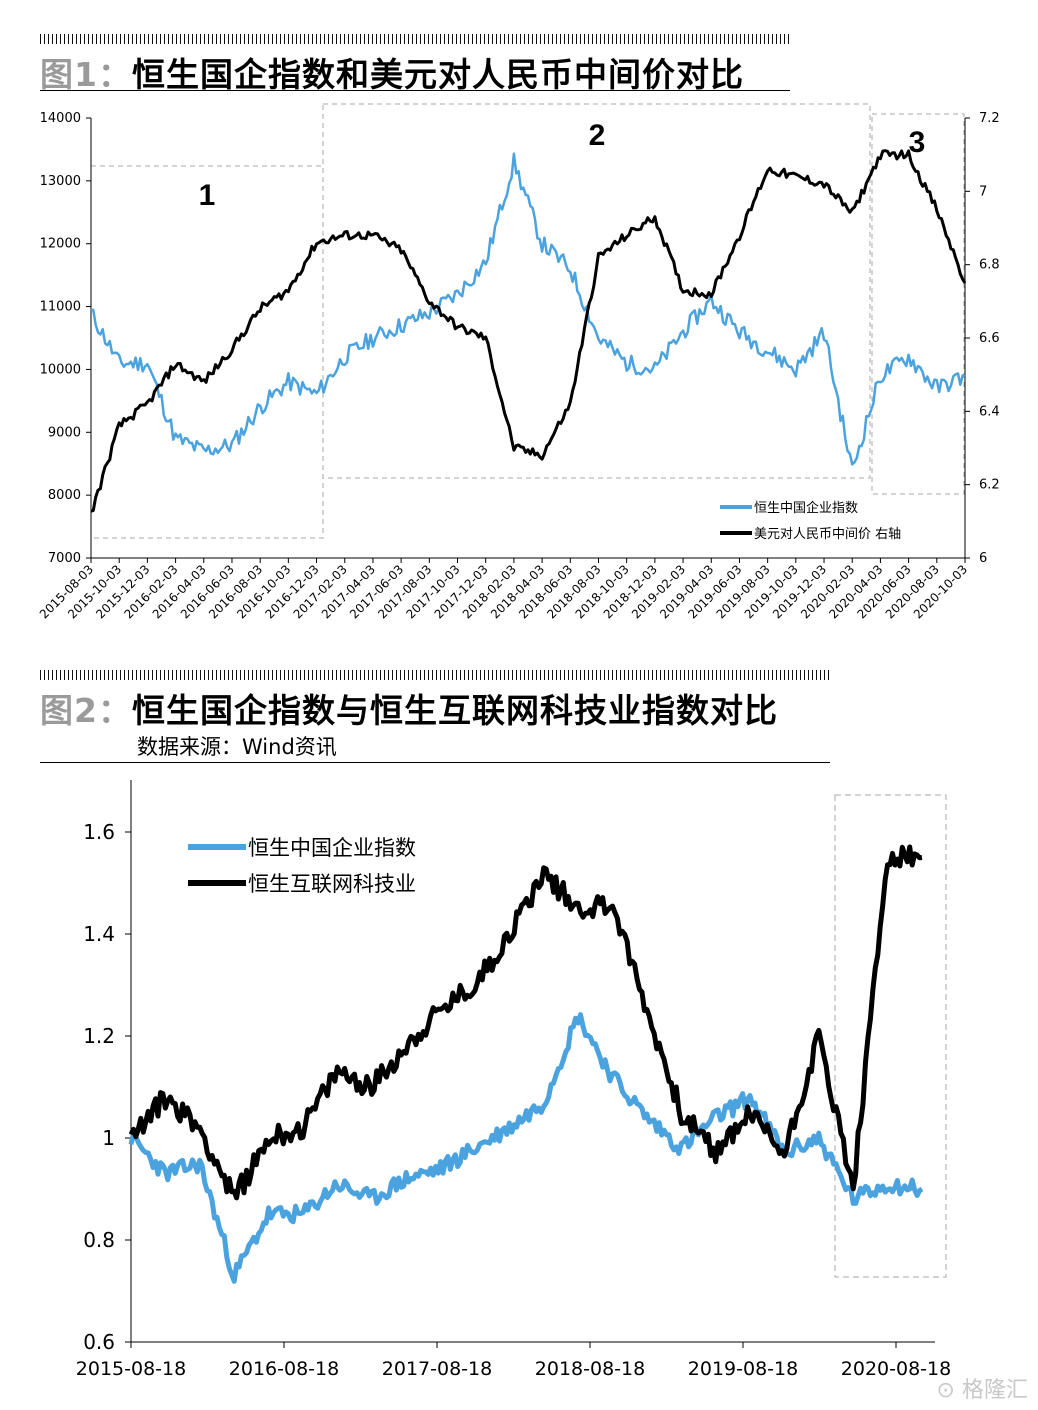 This screenshot has width=1038, height=1410. What do you see at coordinates (435, 675) in the screenshot?
I see `fig2-hatch-bar` at bounding box center [435, 675].